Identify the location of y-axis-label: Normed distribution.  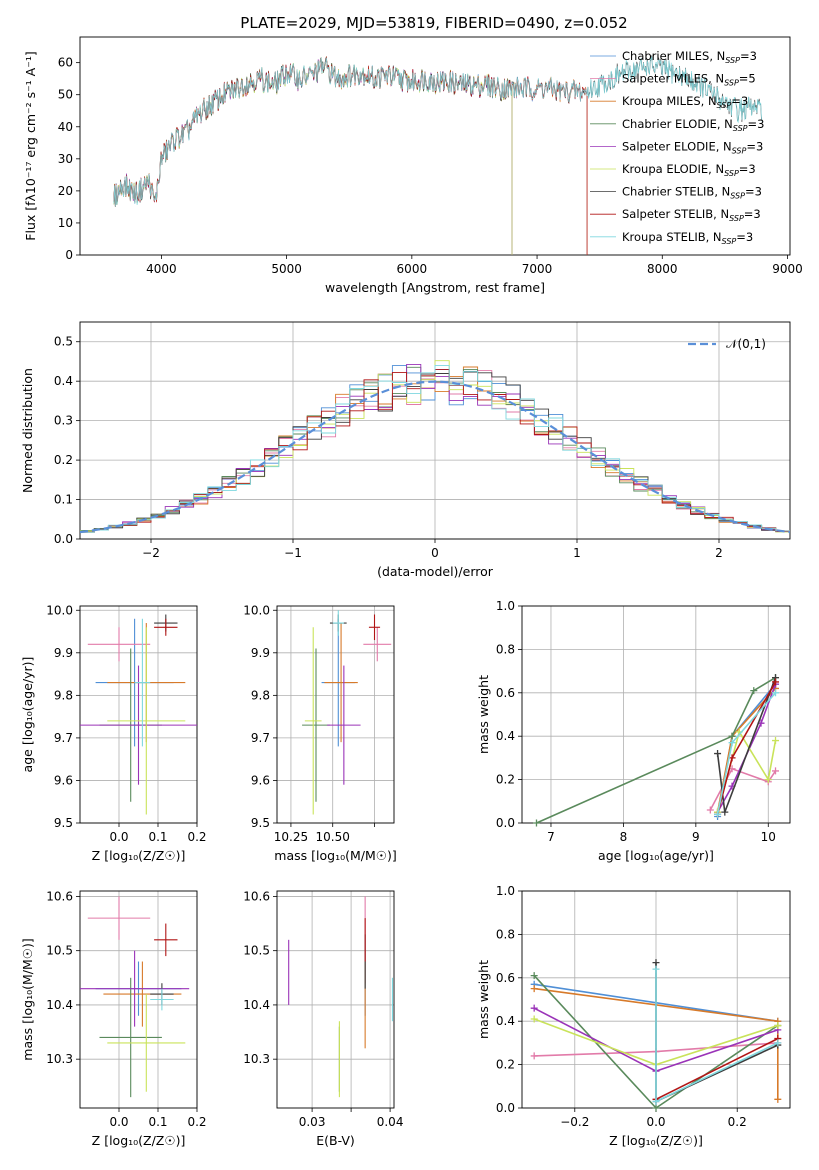
(27, 430).